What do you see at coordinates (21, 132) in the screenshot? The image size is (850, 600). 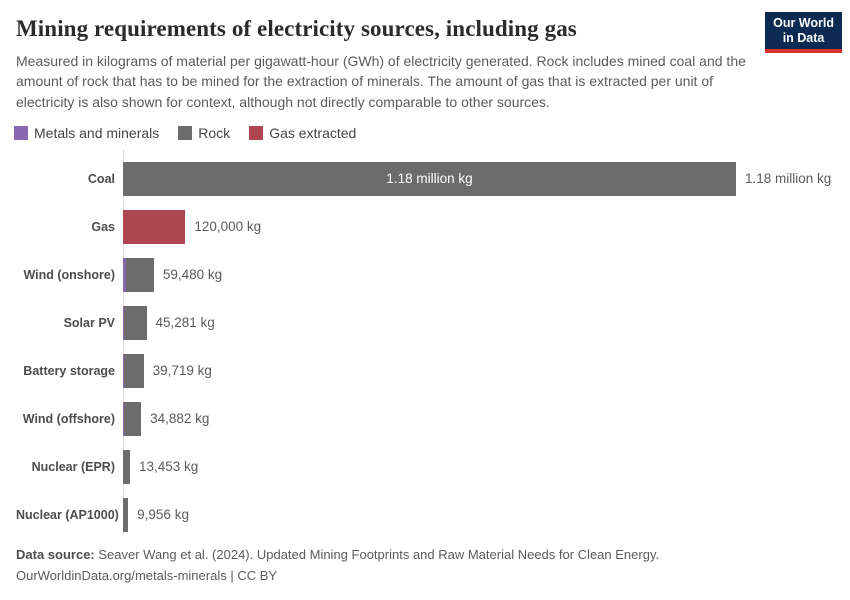 I see `legend-swatch-metals` at bounding box center [21, 132].